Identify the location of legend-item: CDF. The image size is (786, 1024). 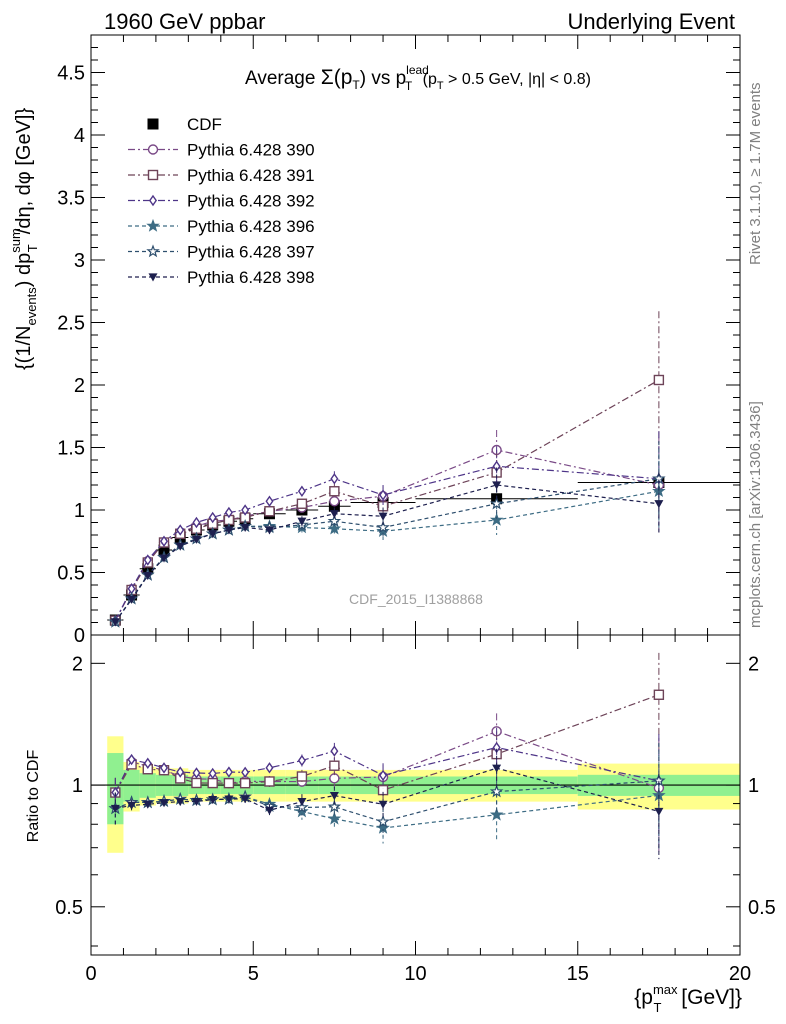
(184, 124).